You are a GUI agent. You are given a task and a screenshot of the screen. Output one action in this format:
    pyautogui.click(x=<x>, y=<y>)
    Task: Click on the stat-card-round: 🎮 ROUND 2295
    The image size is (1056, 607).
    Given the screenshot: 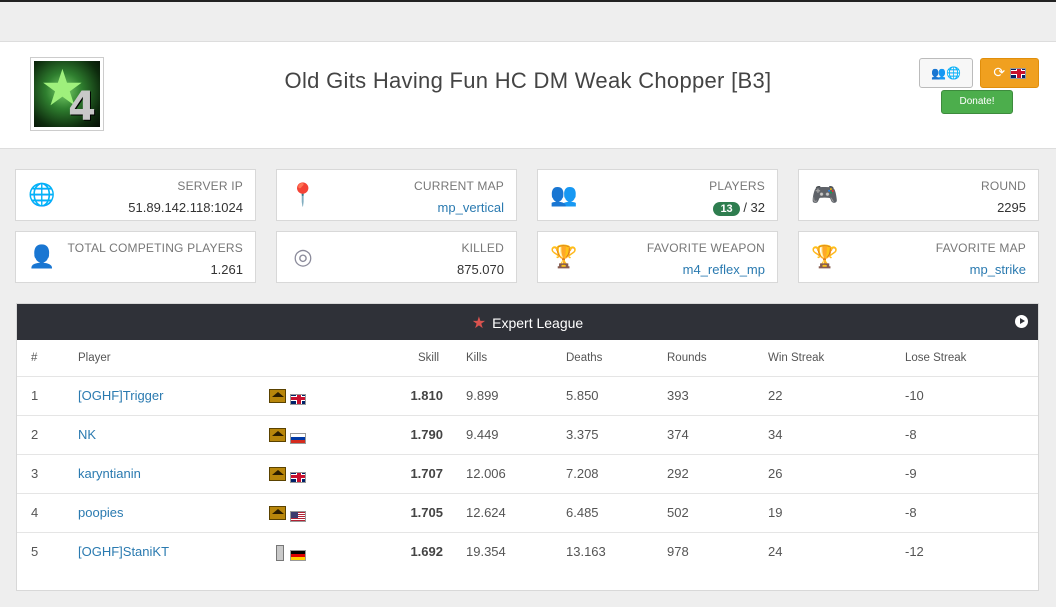 What is the action you would take?
    pyautogui.click(x=918, y=195)
    